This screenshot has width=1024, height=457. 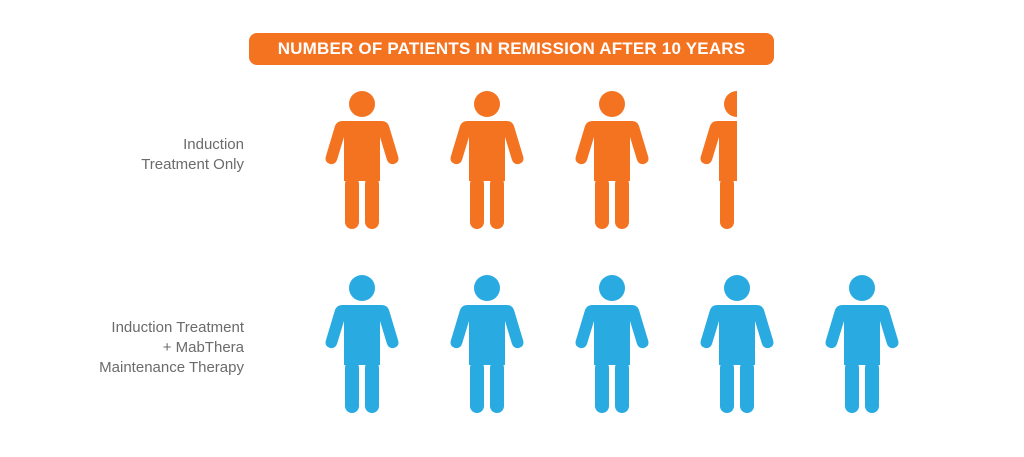 I want to click on row-label-line: Induction, so click(x=213, y=144).